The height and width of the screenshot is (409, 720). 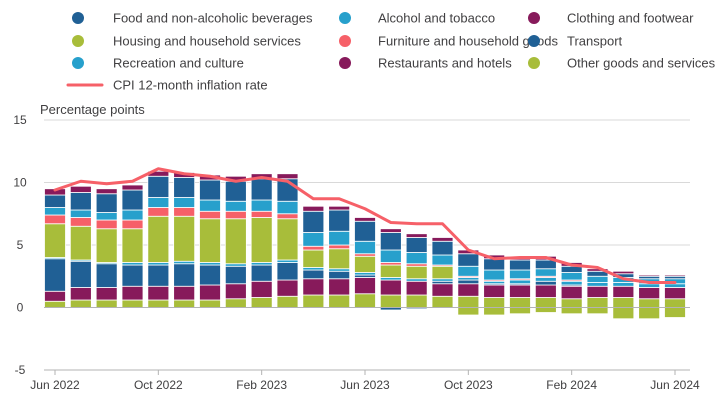 I want to click on legend-marker-clothing-and-footwear, so click(x=534, y=18).